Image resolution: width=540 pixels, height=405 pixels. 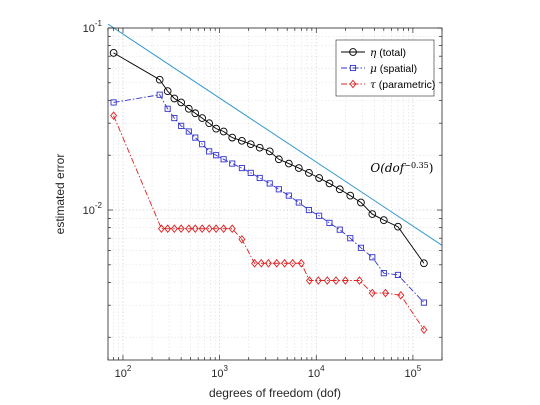 I want to click on y-axis-label: estimated error, so click(x=60, y=194).